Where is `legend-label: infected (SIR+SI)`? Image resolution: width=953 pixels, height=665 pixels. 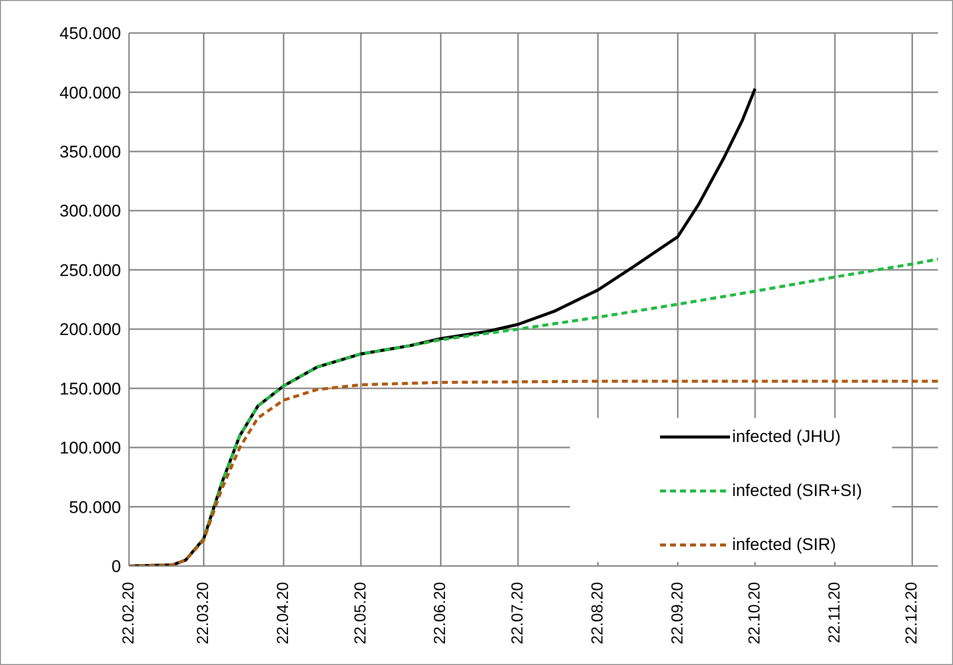
legend-label: infected (SIR+SI) is located at coordinates (797, 491).